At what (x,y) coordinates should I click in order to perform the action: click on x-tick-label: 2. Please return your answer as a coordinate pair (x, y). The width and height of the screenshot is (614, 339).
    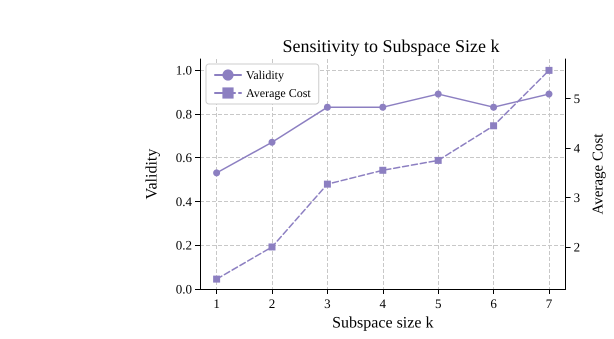
    Looking at the image, I should click on (272, 303).